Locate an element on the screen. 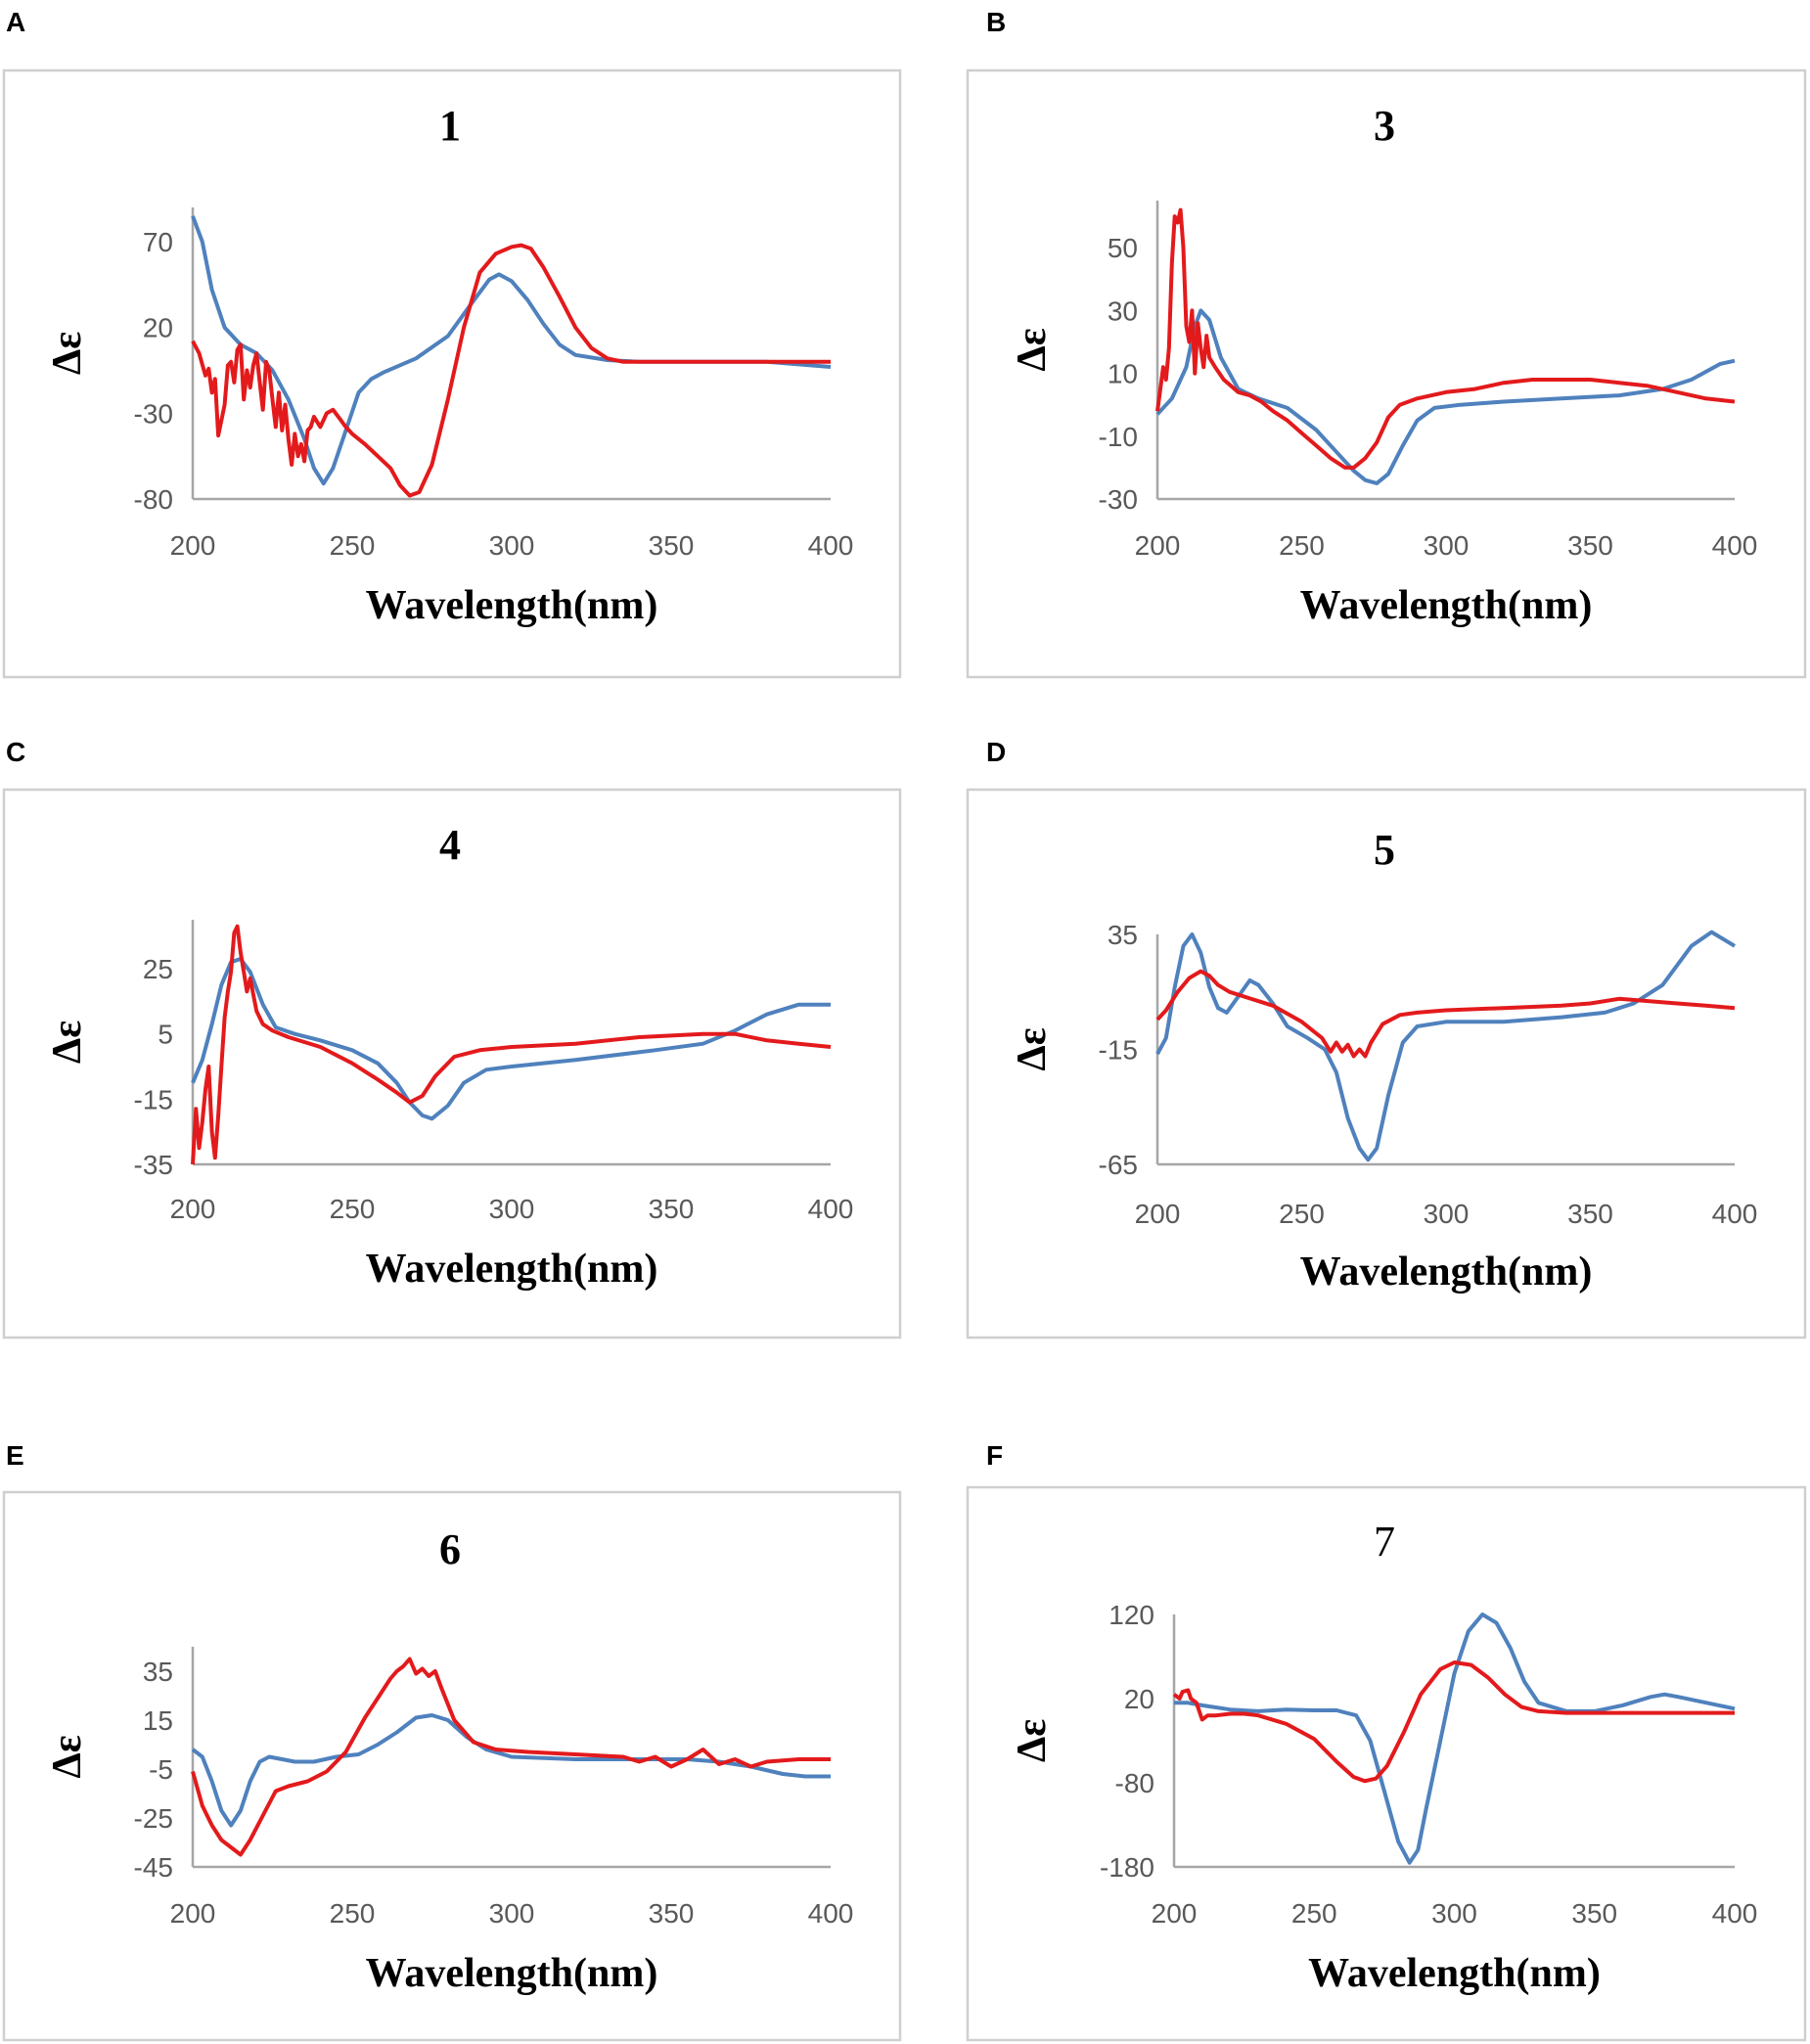  chart-title: 5 is located at coordinates (1384, 850).